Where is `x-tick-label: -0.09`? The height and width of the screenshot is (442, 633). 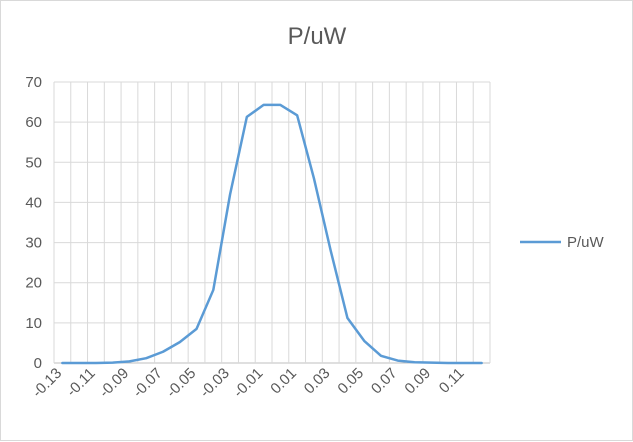 x-tick-label: -0.09 is located at coordinates (114, 383).